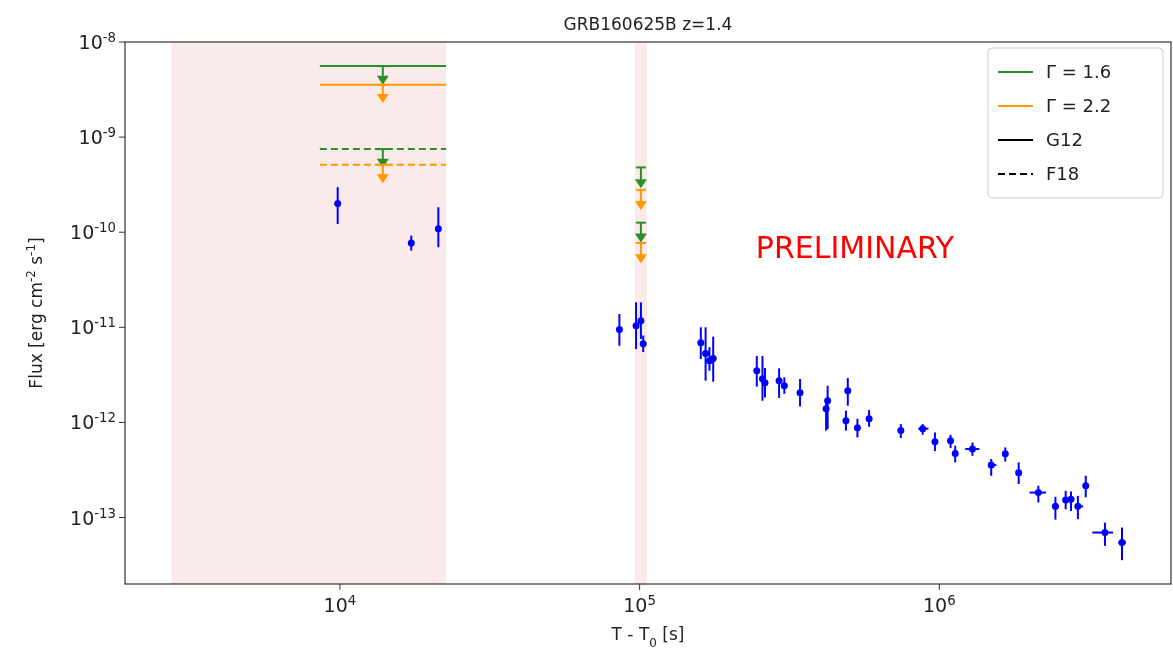 The image size is (1173, 649). I want to click on x-tick-label: 10$^{5}$, so click(639, 604).